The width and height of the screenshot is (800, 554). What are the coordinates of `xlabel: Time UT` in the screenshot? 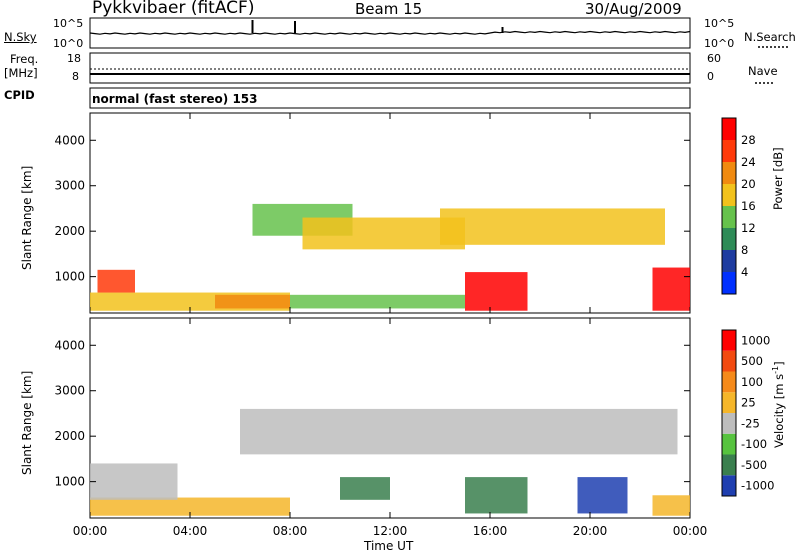 It's located at (389, 546).